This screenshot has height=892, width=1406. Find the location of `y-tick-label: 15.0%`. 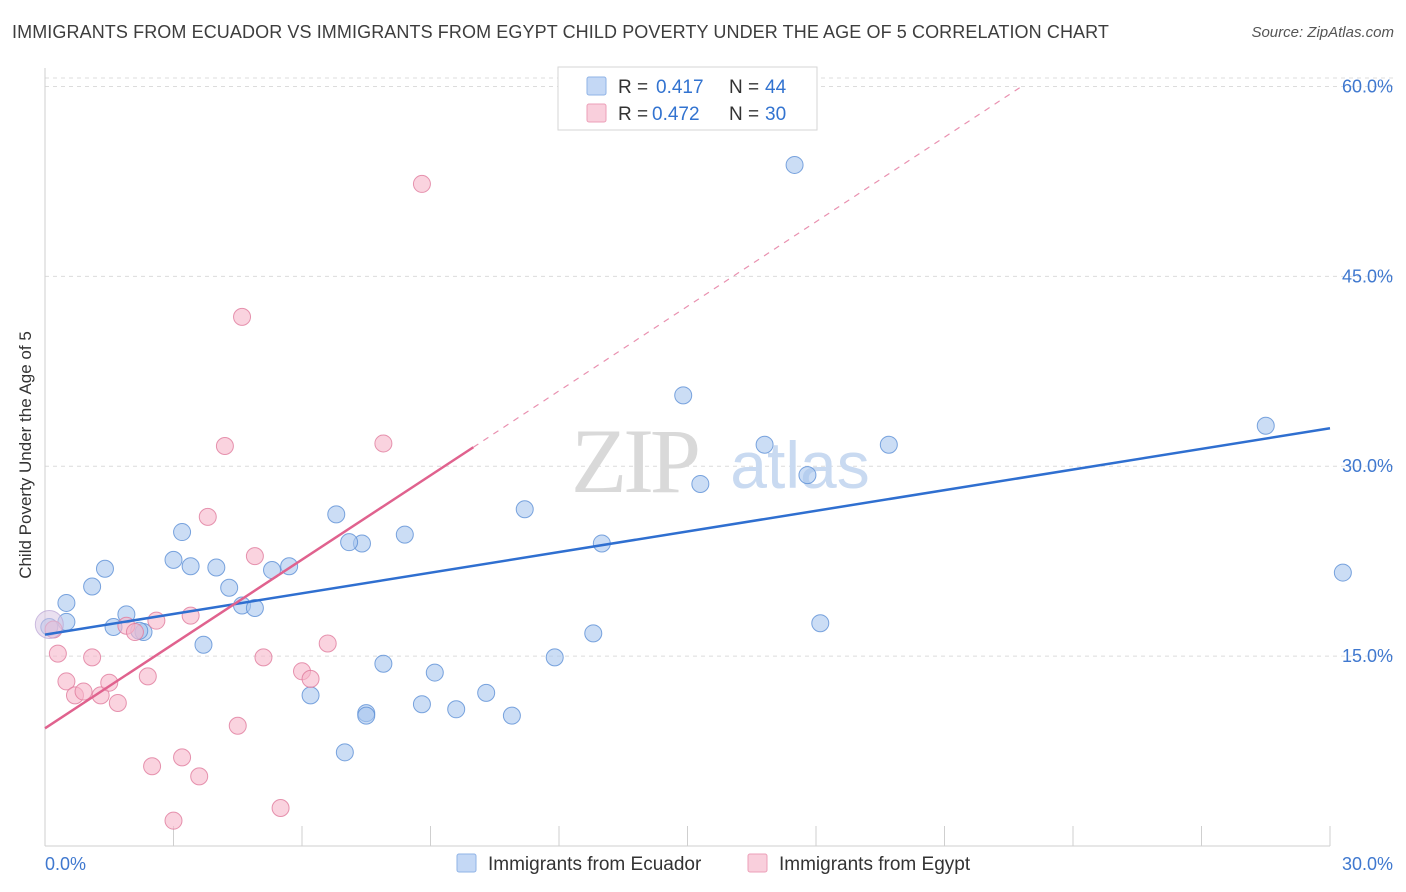

y-tick-label: 15.0% is located at coordinates (1367, 656).